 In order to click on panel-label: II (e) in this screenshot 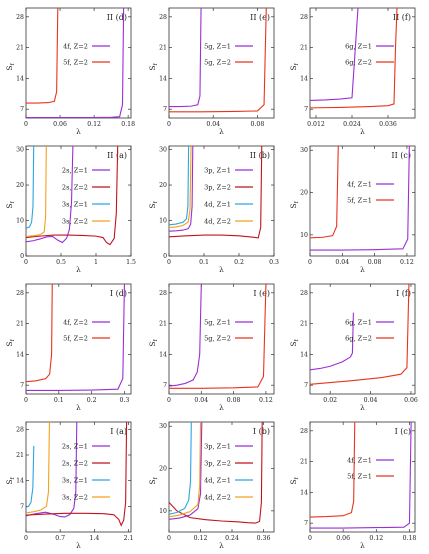, I will do `click(260, 17)`.